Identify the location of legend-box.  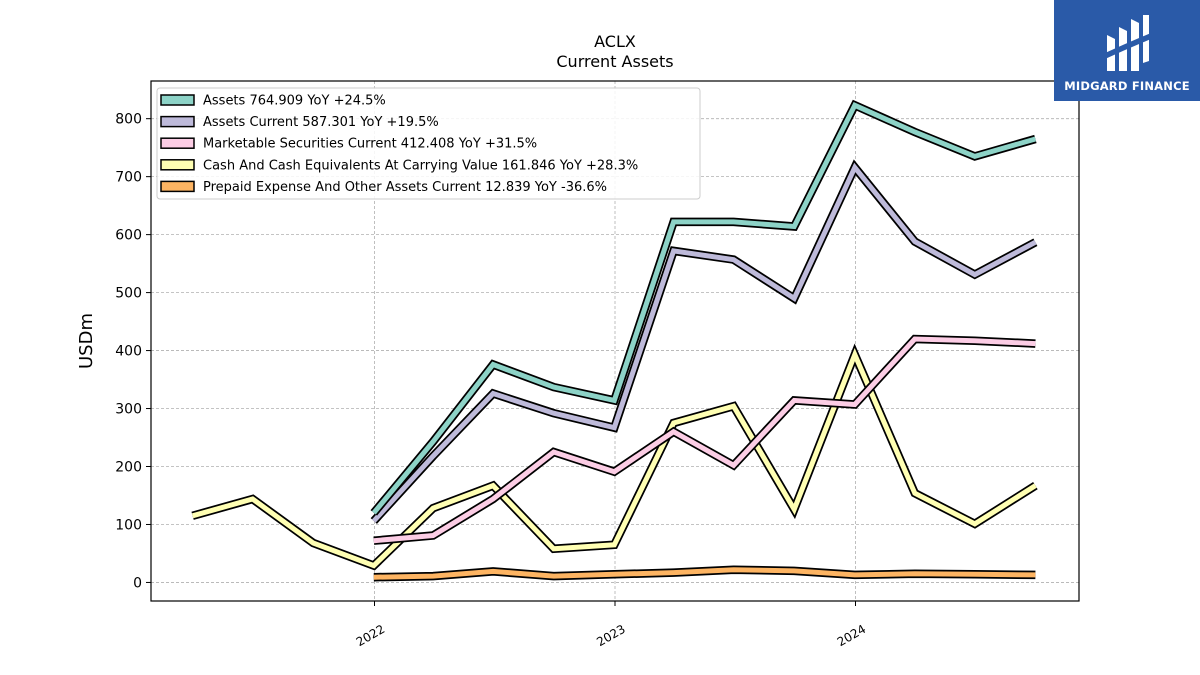
(428, 143).